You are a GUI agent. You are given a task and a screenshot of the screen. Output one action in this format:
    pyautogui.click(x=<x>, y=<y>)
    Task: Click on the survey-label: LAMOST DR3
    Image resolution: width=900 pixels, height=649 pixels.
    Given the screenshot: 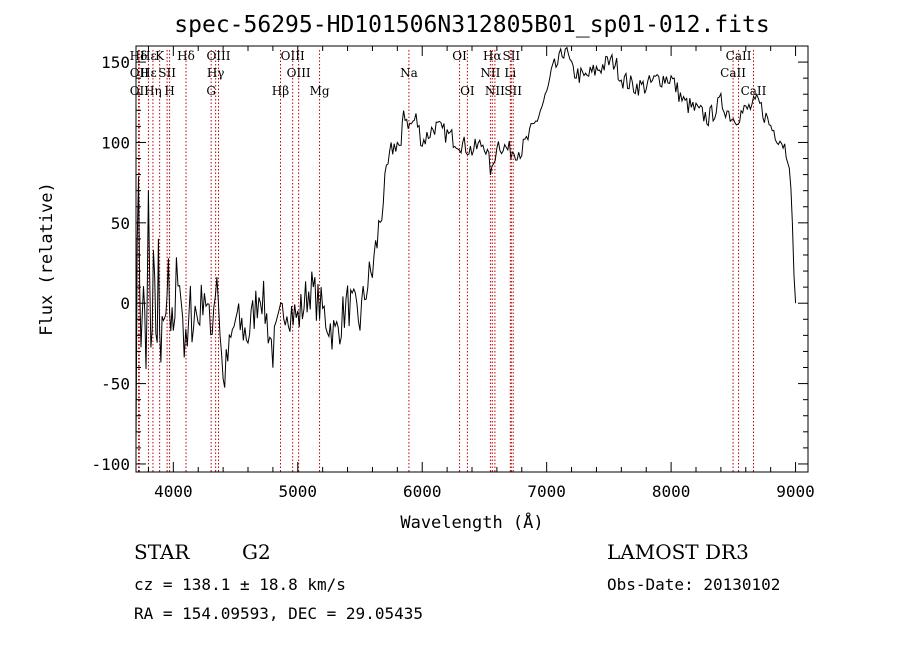 What is the action you would take?
    pyautogui.click(x=678, y=552)
    